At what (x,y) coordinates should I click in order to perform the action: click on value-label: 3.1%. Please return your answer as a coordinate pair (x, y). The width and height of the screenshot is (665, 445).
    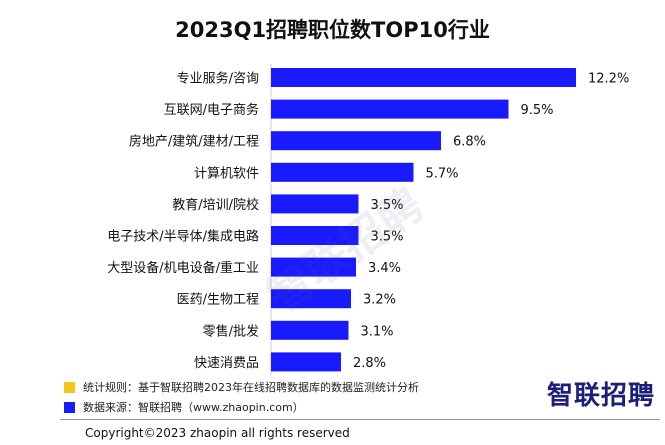
    Looking at the image, I should click on (377, 331).